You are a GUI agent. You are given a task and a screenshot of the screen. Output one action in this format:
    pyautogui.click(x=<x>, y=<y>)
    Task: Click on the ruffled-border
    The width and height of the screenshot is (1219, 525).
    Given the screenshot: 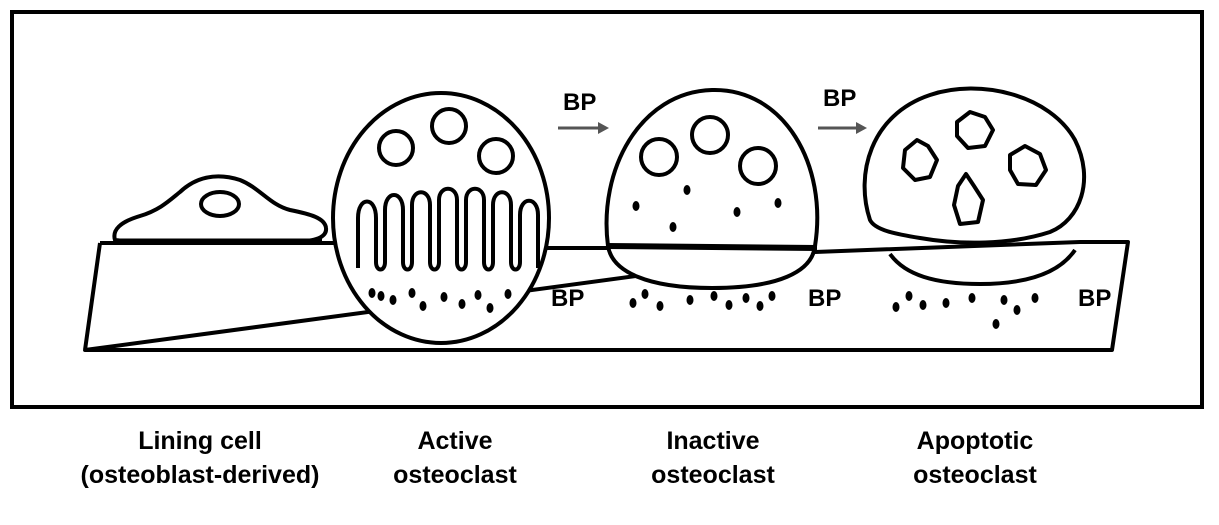 What is the action you would take?
    pyautogui.click(x=448, y=229)
    